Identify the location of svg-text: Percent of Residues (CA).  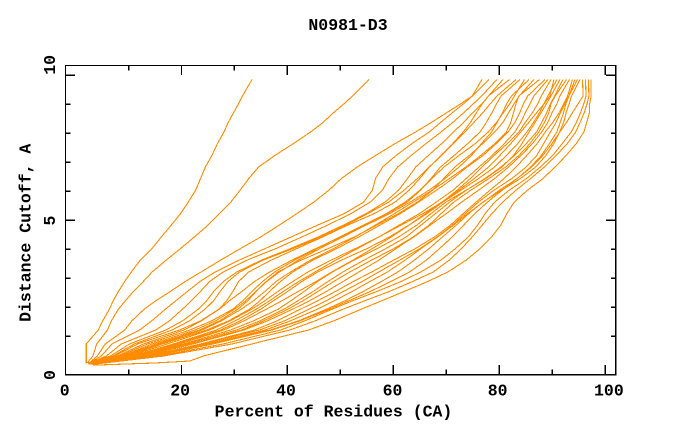
(334, 412).